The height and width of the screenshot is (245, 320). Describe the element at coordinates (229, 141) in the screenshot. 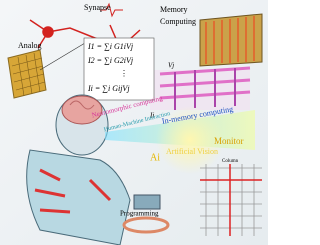

I see `label: Monitor` at that location.